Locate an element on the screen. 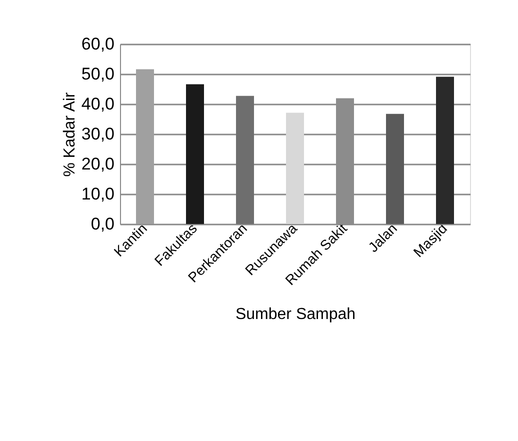  y-axis-title: % Kadar Air is located at coordinates (69, 134).